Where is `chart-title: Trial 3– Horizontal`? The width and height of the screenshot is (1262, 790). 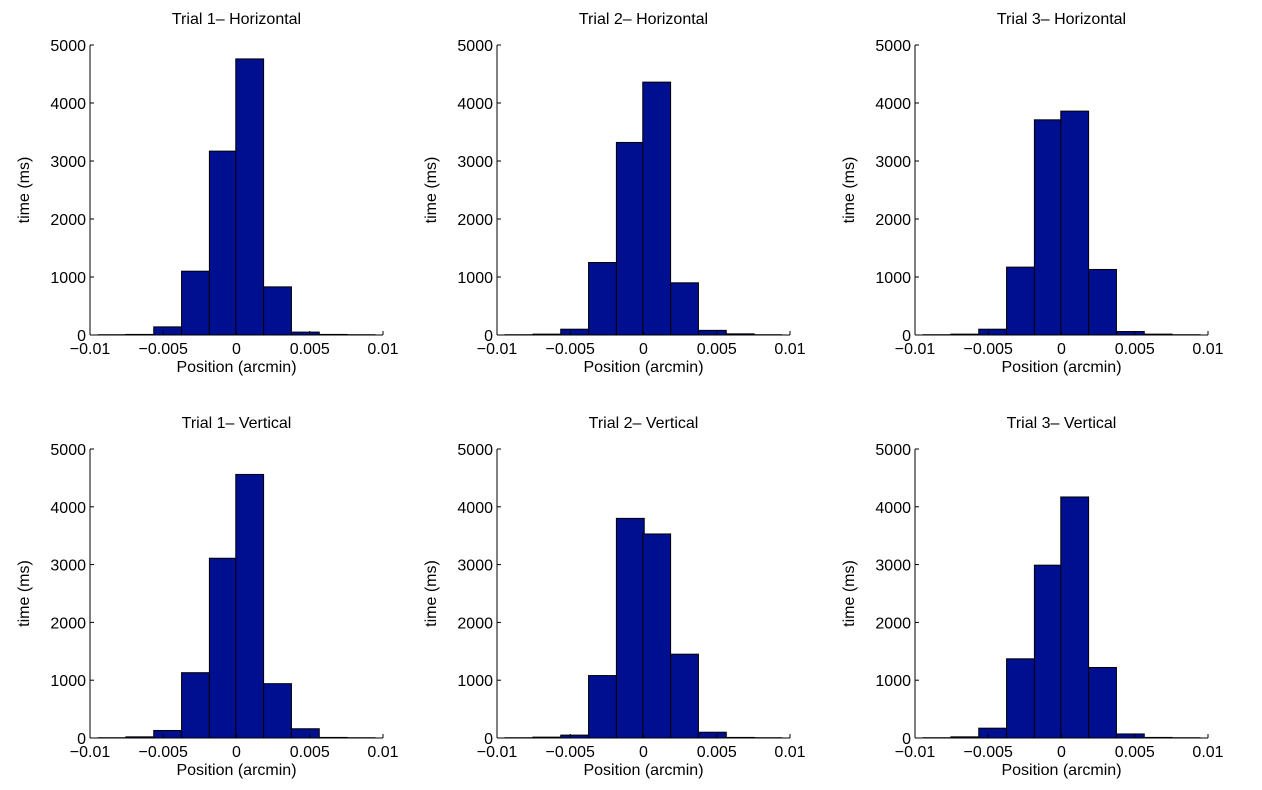
chart-title: Trial 3– Horizontal is located at coordinates (1061, 19).